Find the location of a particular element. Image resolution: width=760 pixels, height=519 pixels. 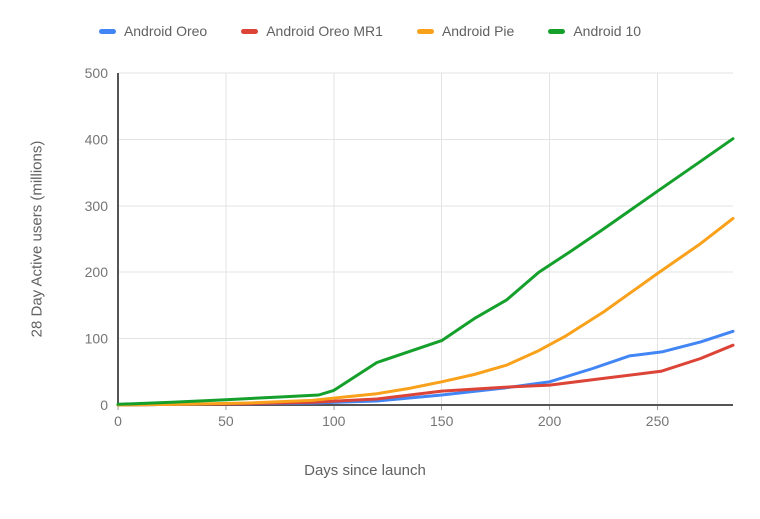

legend-swatch-android-pie is located at coordinates (425, 31).